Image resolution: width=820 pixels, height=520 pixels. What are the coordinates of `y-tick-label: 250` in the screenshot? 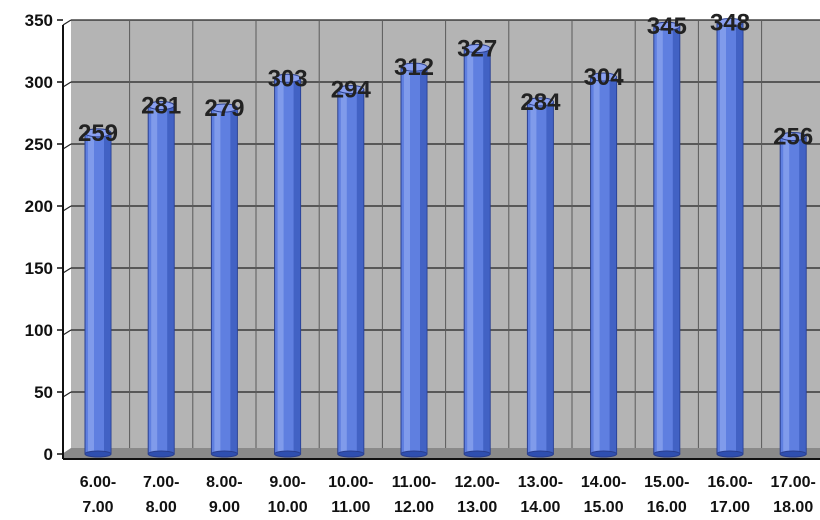 It's located at (39, 144).